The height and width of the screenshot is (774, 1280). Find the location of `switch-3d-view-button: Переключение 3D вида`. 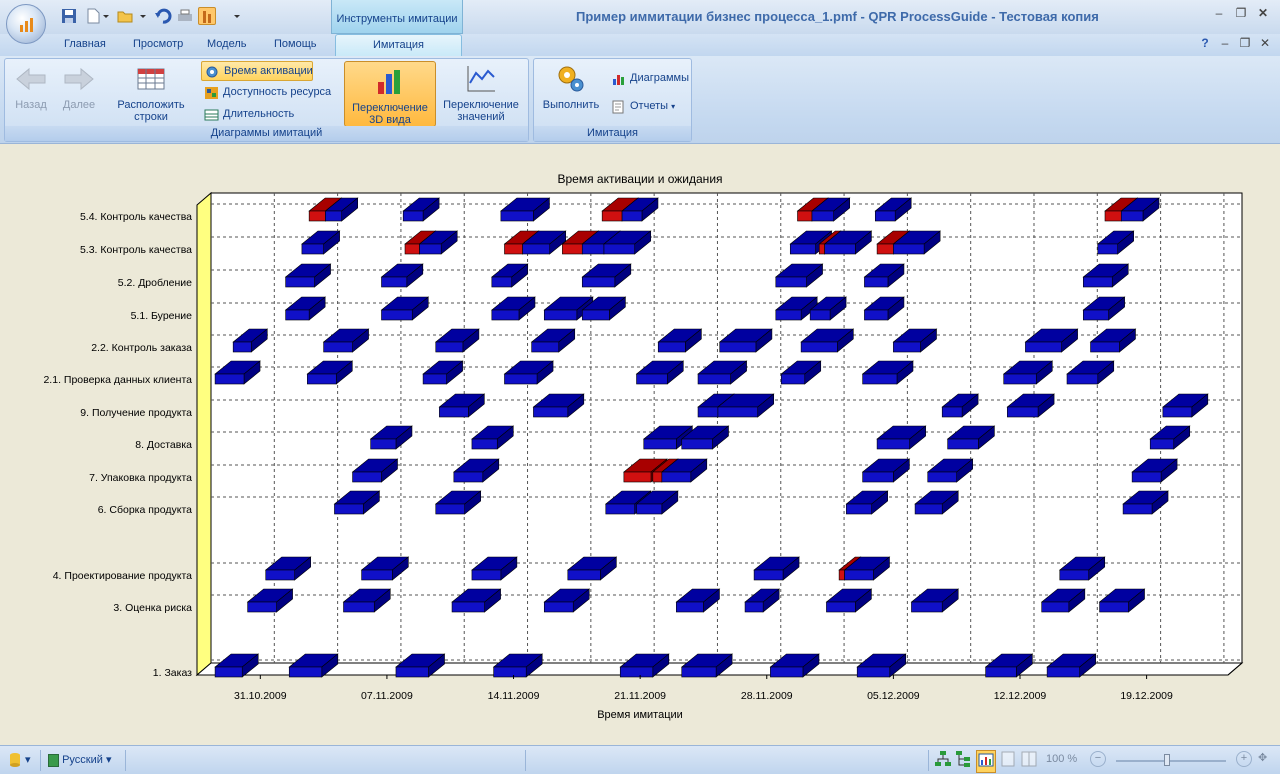

switch-3d-view-button: Переключение 3D вида is located at coordinates (390, 94).